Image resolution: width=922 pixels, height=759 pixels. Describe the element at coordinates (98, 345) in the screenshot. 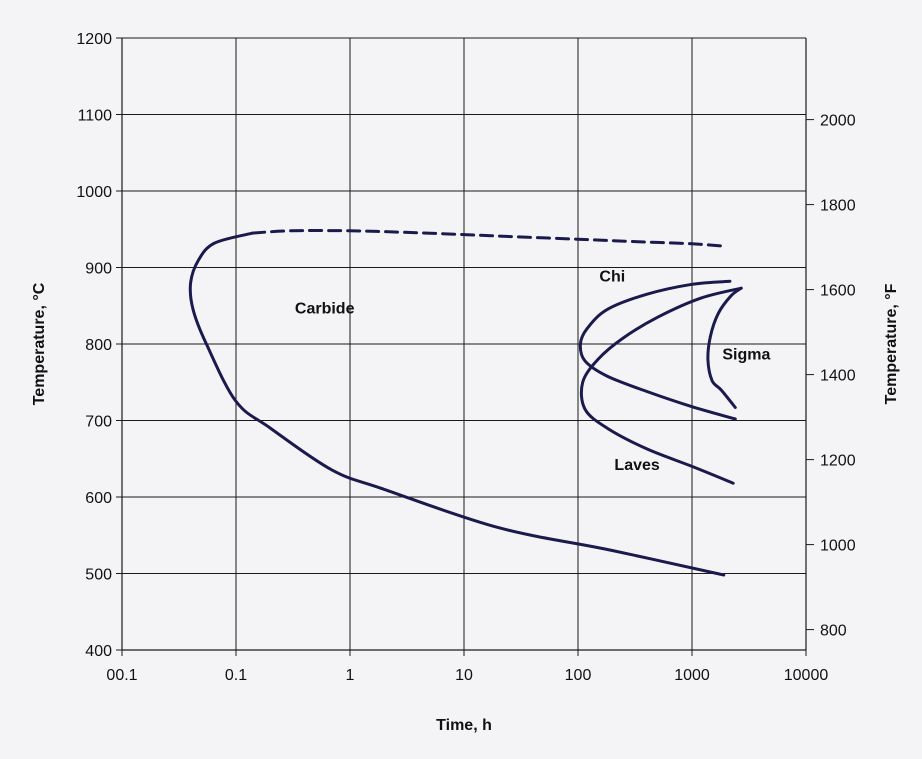

I see `y-tick-label-left: 800` at that location.